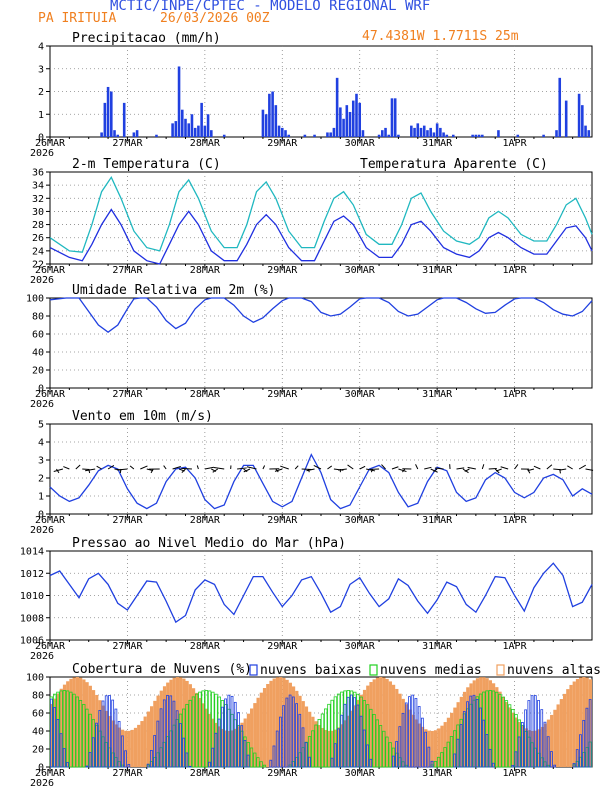  I want to click on panel-frame, so click(321, 218).